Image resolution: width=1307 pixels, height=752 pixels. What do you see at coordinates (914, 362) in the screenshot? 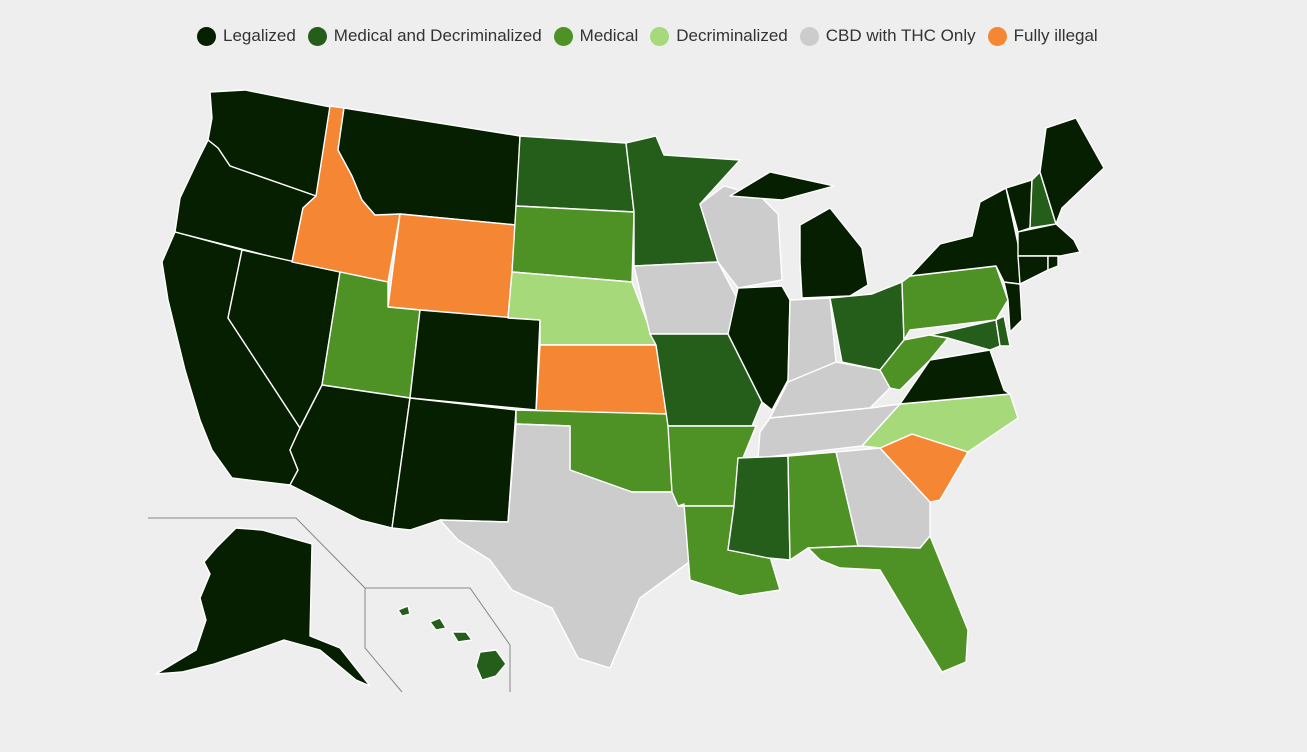
I see `state-west-virginia` at bounding box center [914, 362].